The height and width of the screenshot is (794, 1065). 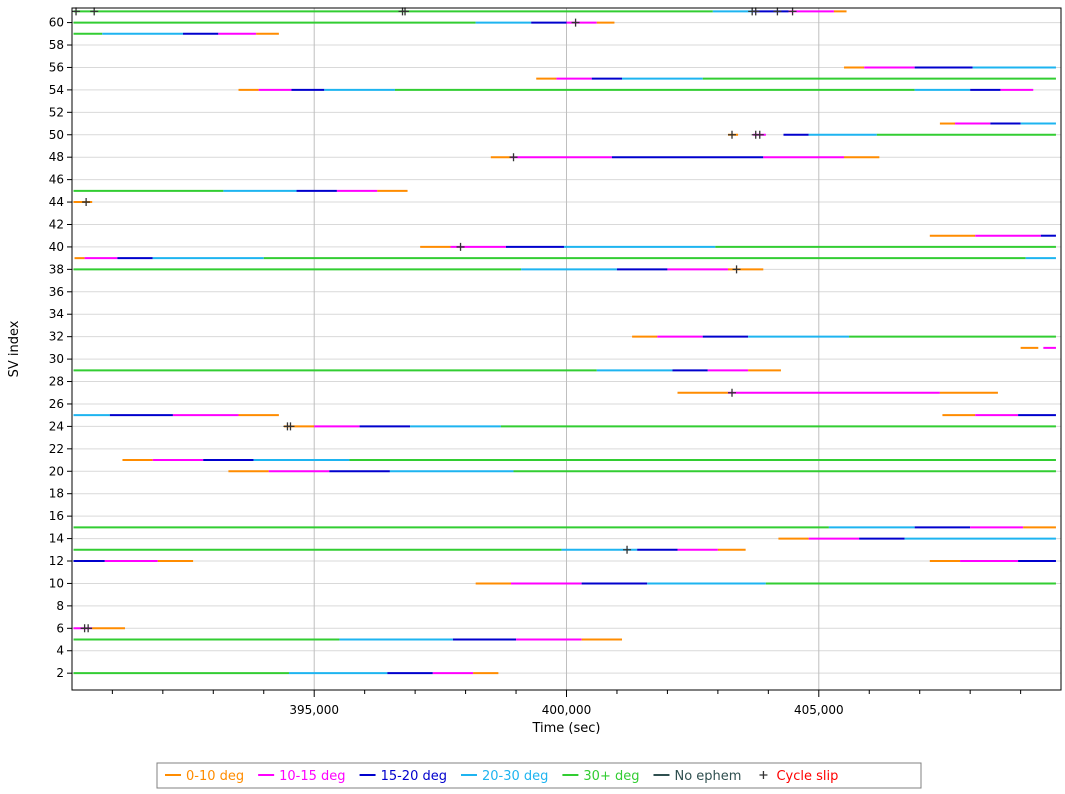 I want to click on legend-label: 0-10 deg, so click(x=215, y=776).